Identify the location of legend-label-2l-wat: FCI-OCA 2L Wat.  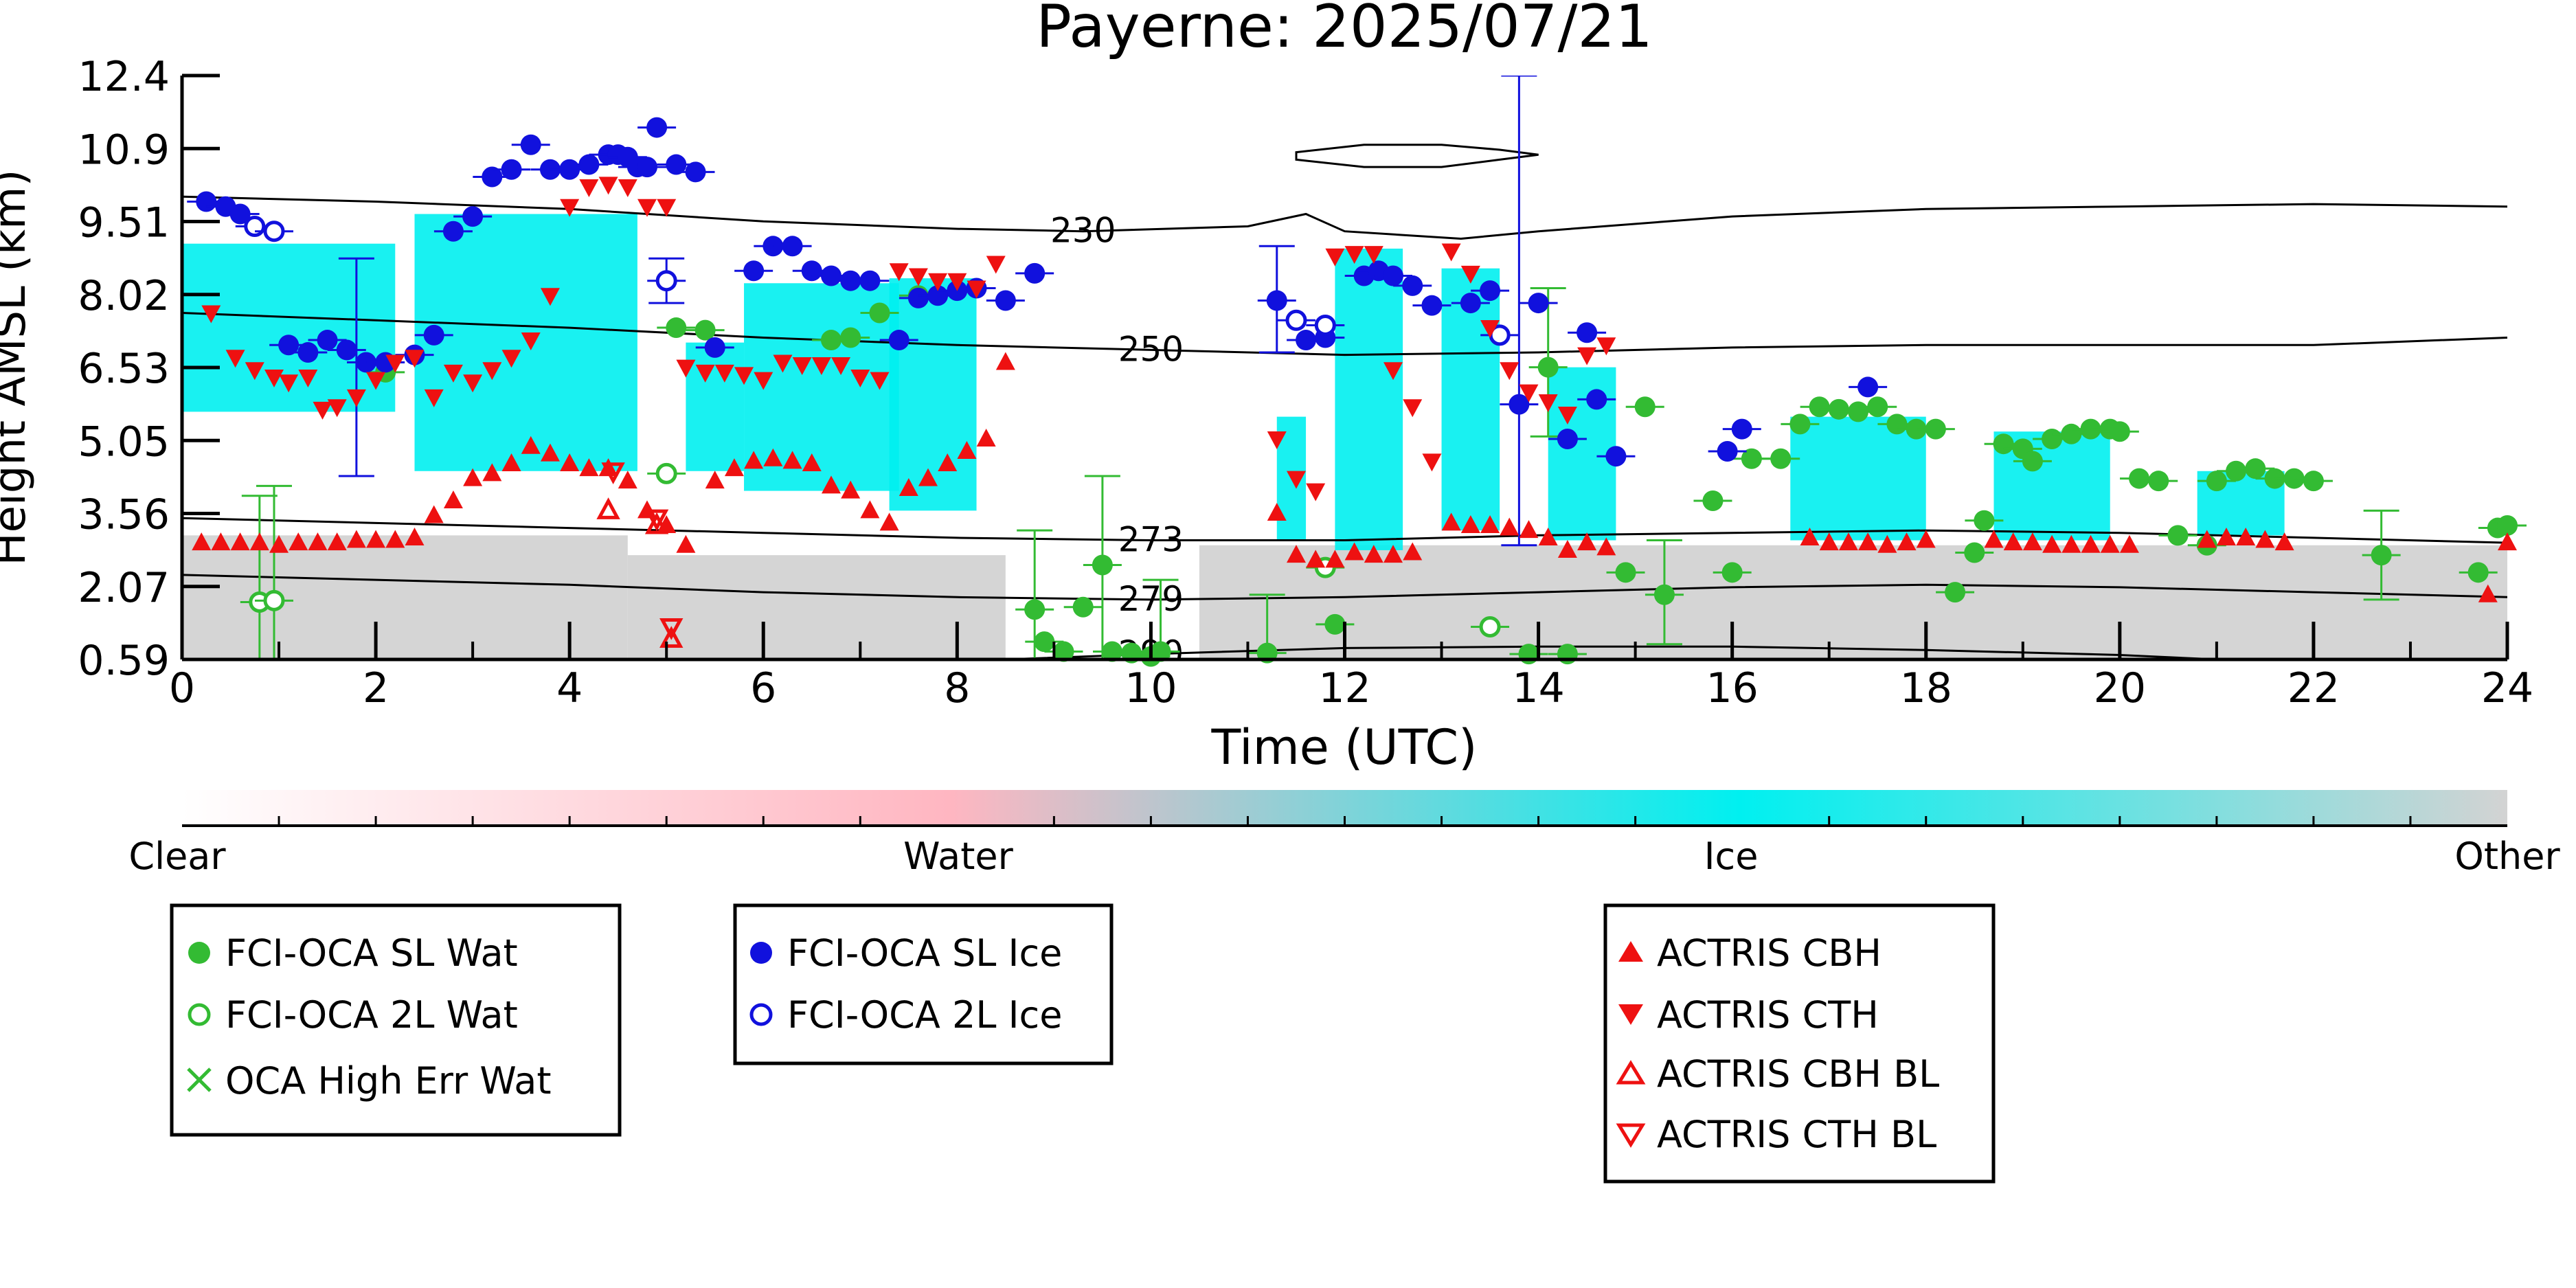
(371, 1015).